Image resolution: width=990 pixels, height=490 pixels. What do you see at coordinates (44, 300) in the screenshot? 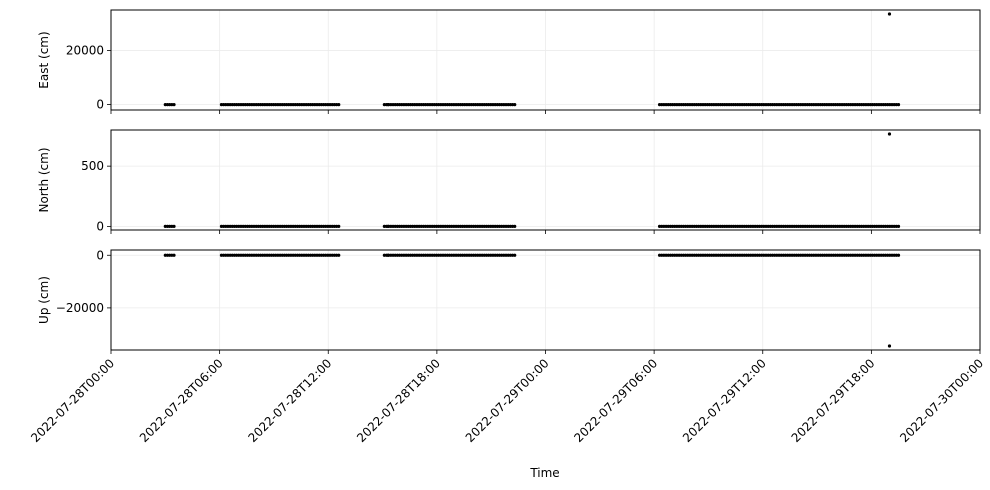
I see `y-axis-label: Up (cm)` at bounding box center [44, 300].